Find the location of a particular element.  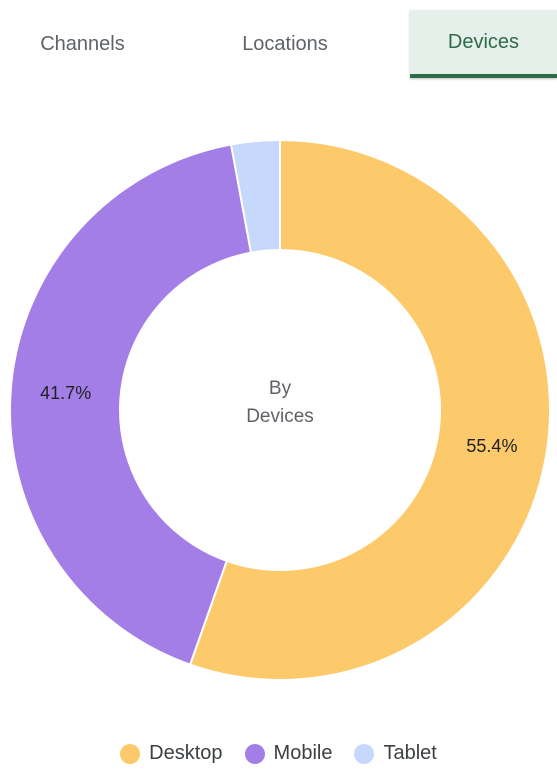

slice-tablet is located at coordinates (255, 196).